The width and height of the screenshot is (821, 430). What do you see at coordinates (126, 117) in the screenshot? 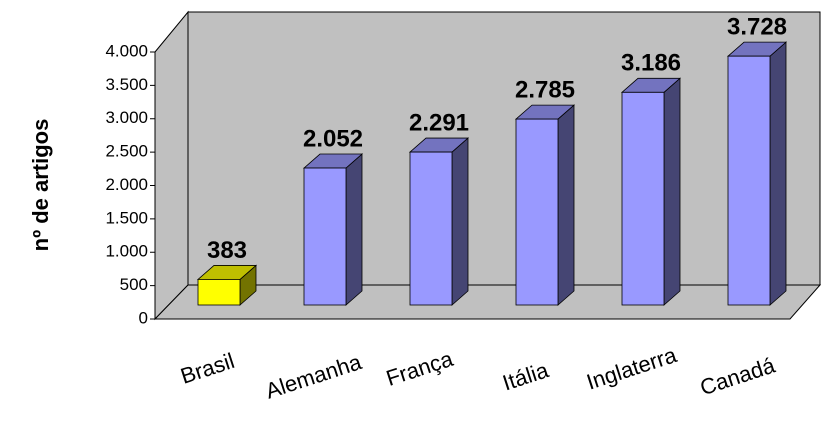
I see `y-tick-label: 3.000` at bounding box center [126, 117].